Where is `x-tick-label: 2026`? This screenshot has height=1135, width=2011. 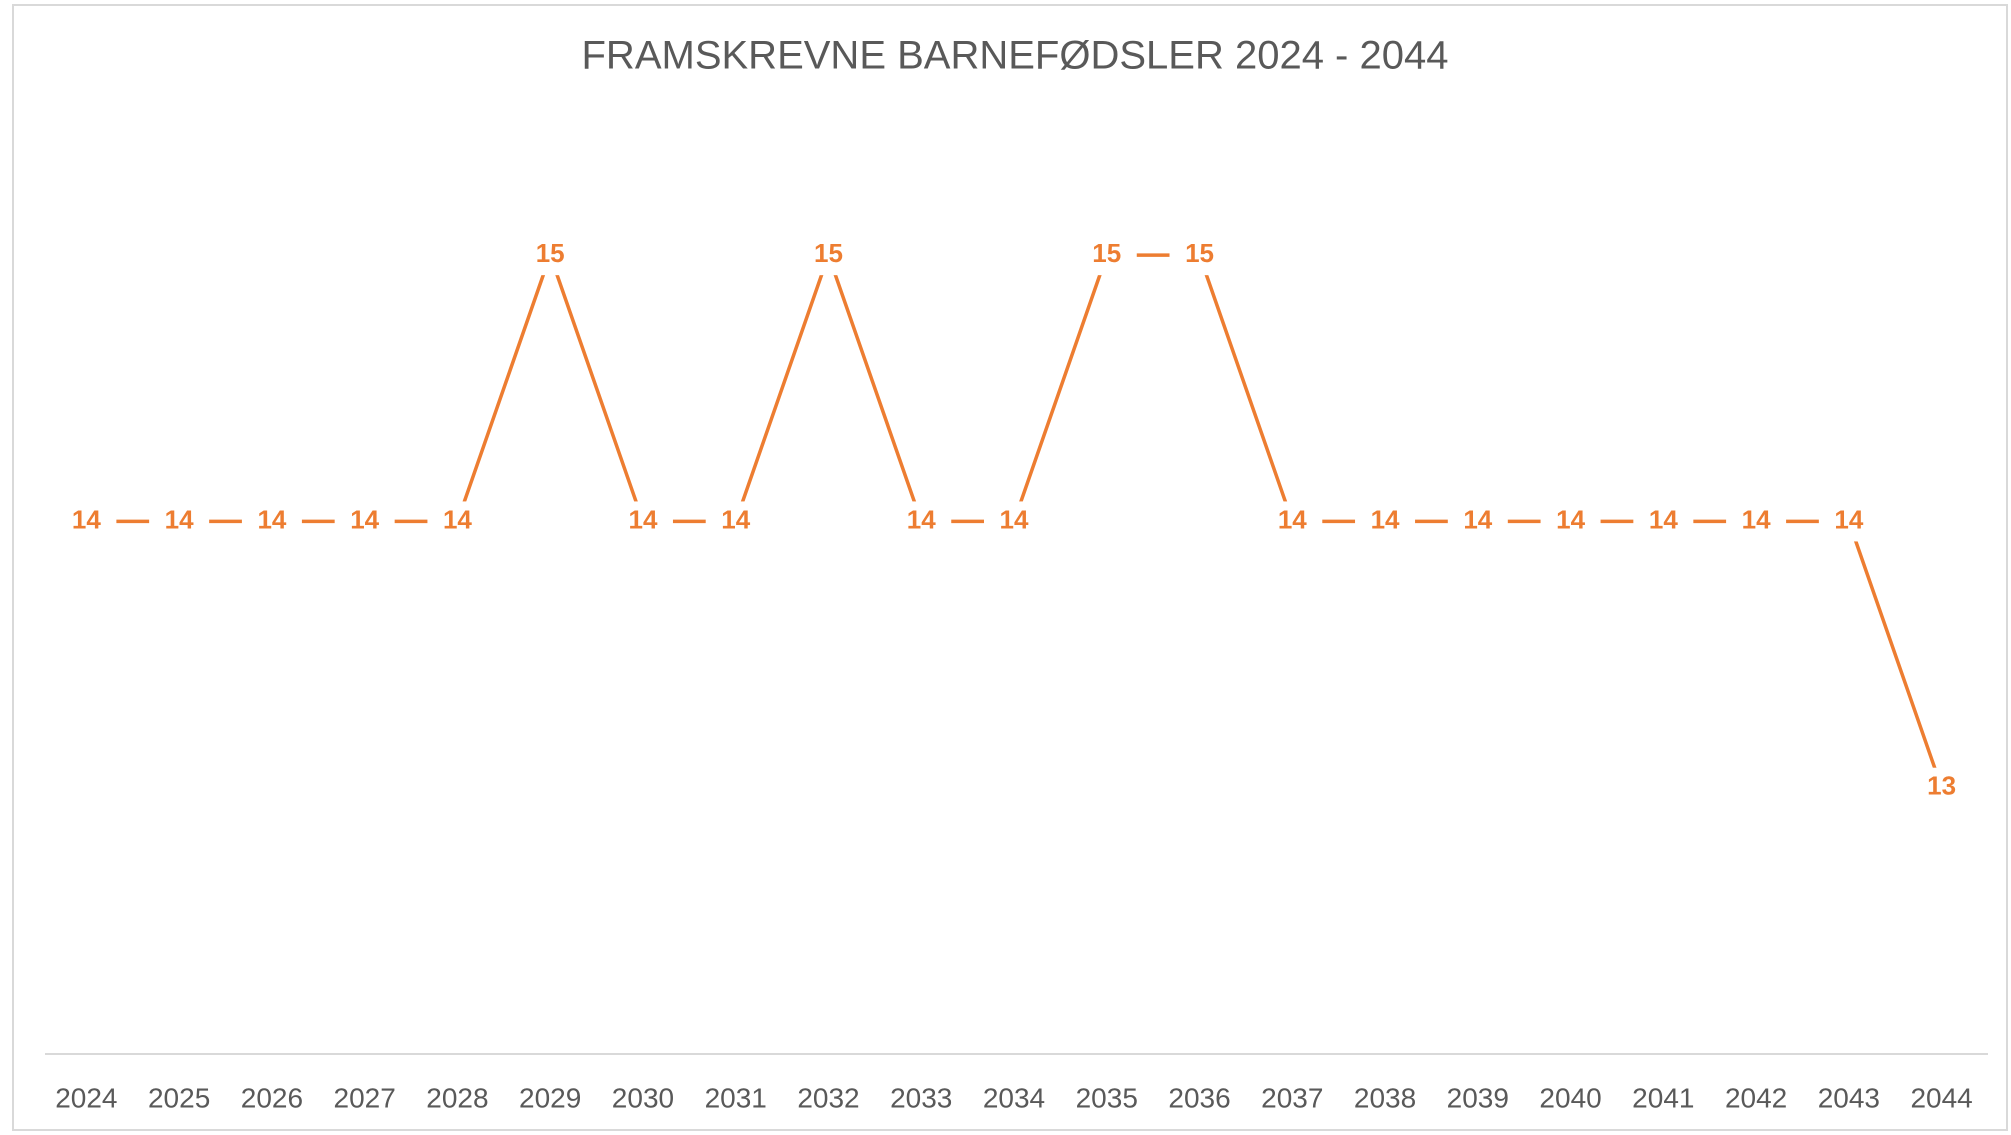 x-tick-label: 2026 is located at coordinates (272, 1097).